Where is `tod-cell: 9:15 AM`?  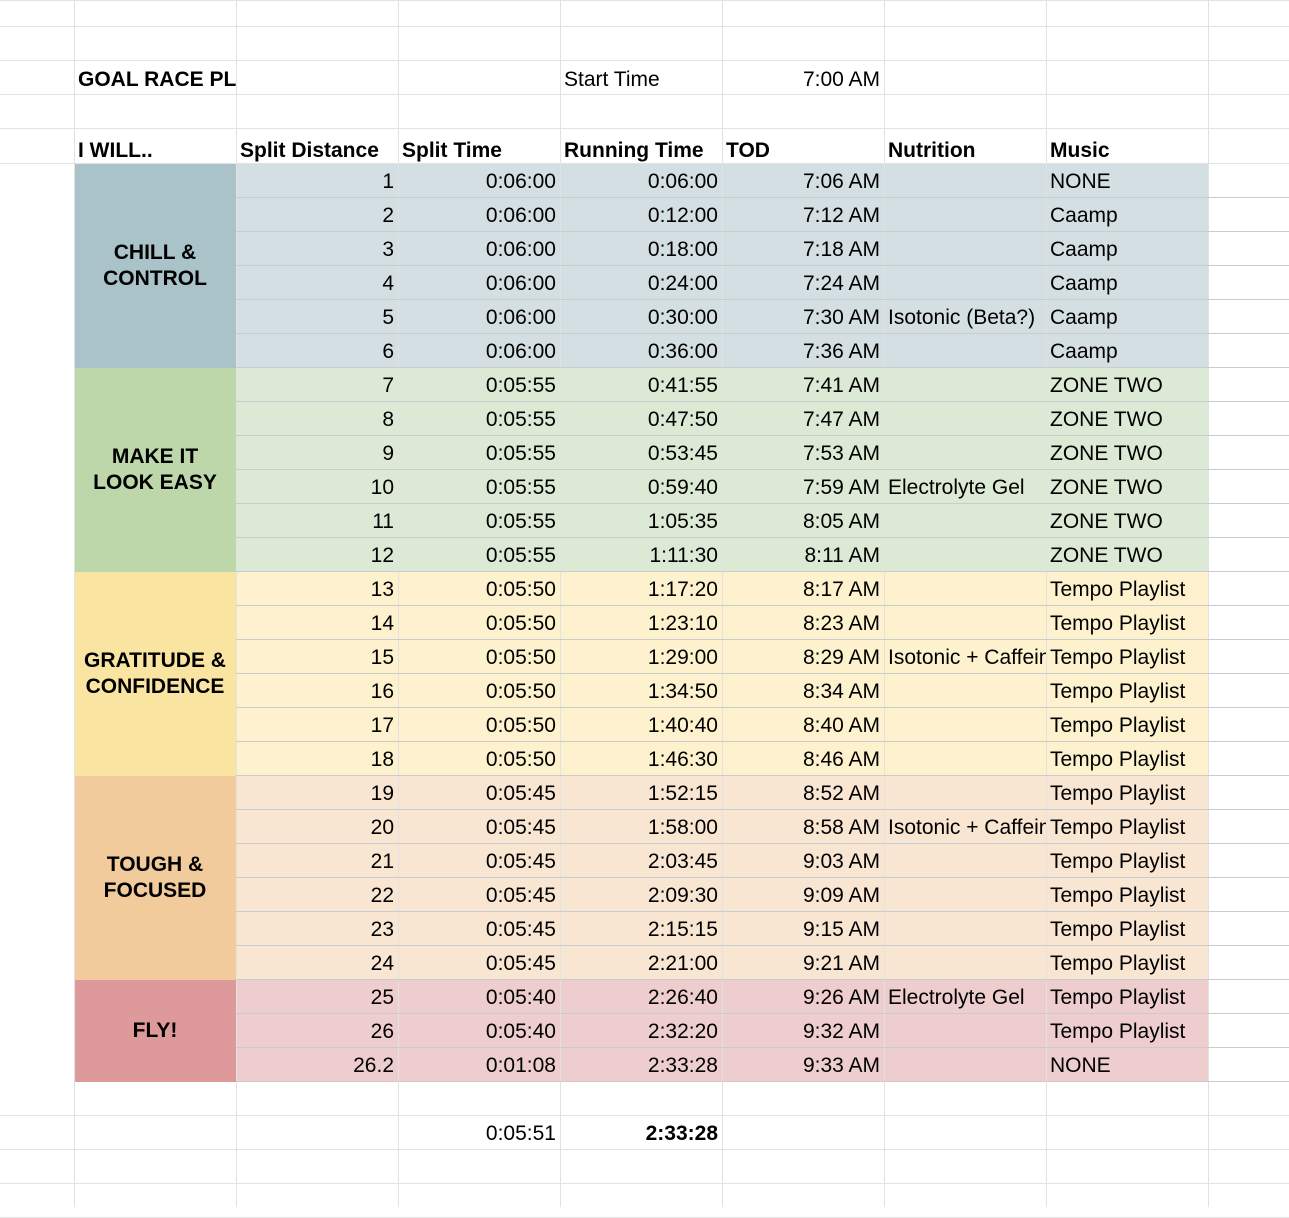
tod-cell: 9:15 AM is located at coordinates (841, 929).